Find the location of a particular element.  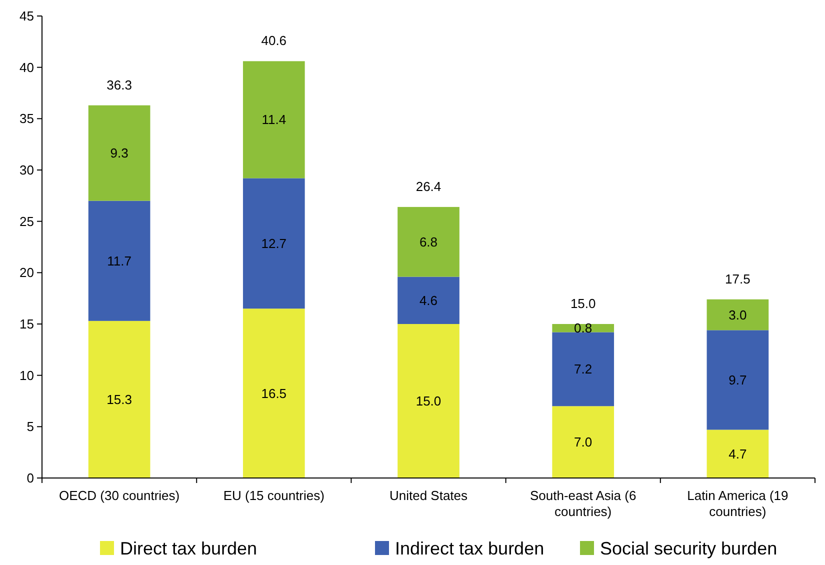

data-label: 7.2 is located at coordinates (583, 369).